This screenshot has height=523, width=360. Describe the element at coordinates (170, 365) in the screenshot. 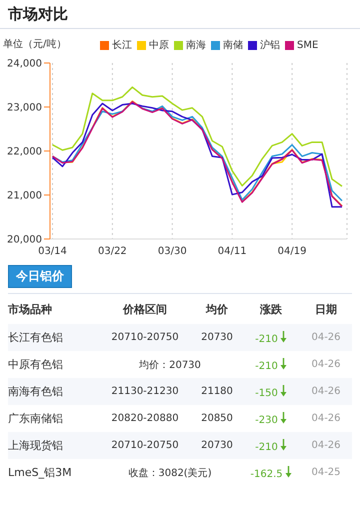

I see `text: 均价：20730` at that location.